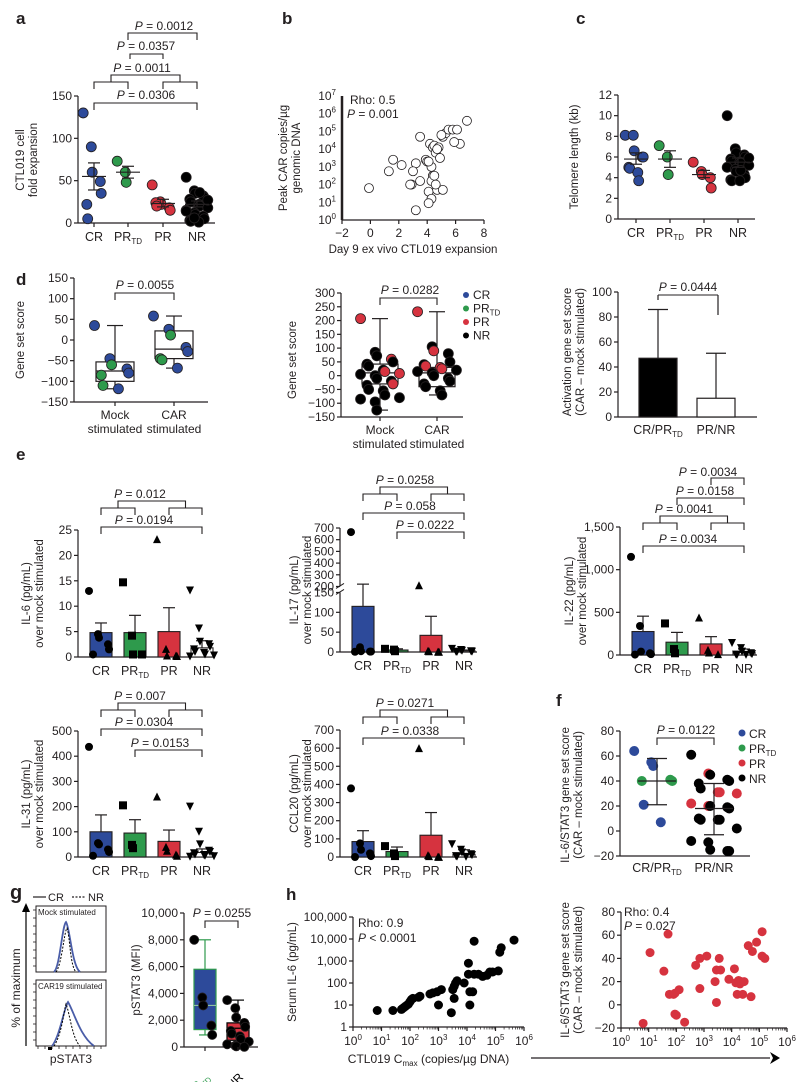 This screenshot has width=804, height=1082. Describe the element at coordinates (410, 290) in the screenshot. I see `p-value-label: P = 0.0282` at that location.